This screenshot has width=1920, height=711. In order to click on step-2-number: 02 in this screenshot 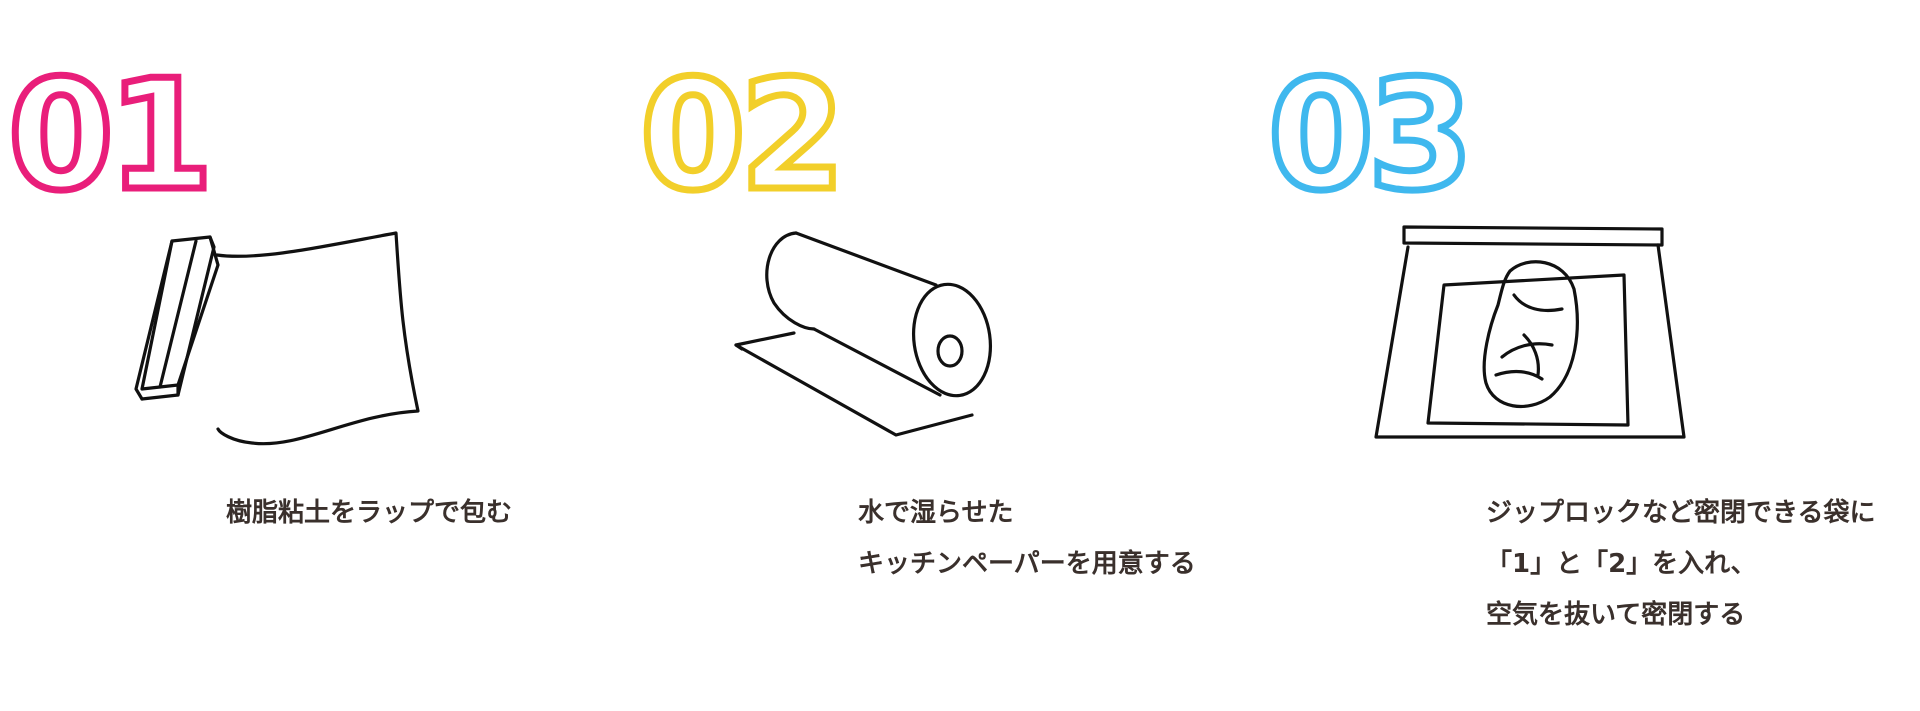, I will do `click(743, 135)`.